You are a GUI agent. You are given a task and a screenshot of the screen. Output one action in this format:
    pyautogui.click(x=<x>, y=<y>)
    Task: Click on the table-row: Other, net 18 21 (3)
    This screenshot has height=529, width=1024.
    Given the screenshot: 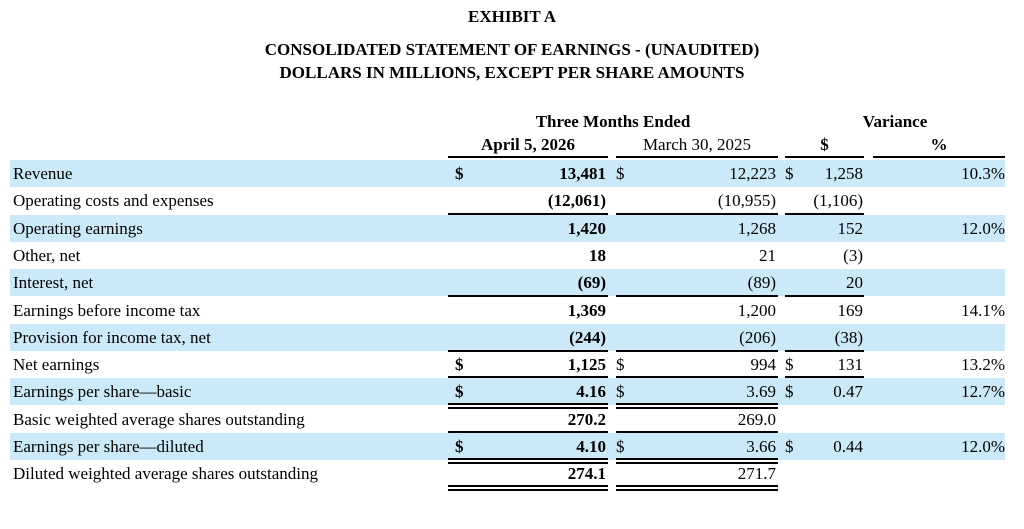 What is the action you would take?
    pyautogui.click(x=507, y=255)
    